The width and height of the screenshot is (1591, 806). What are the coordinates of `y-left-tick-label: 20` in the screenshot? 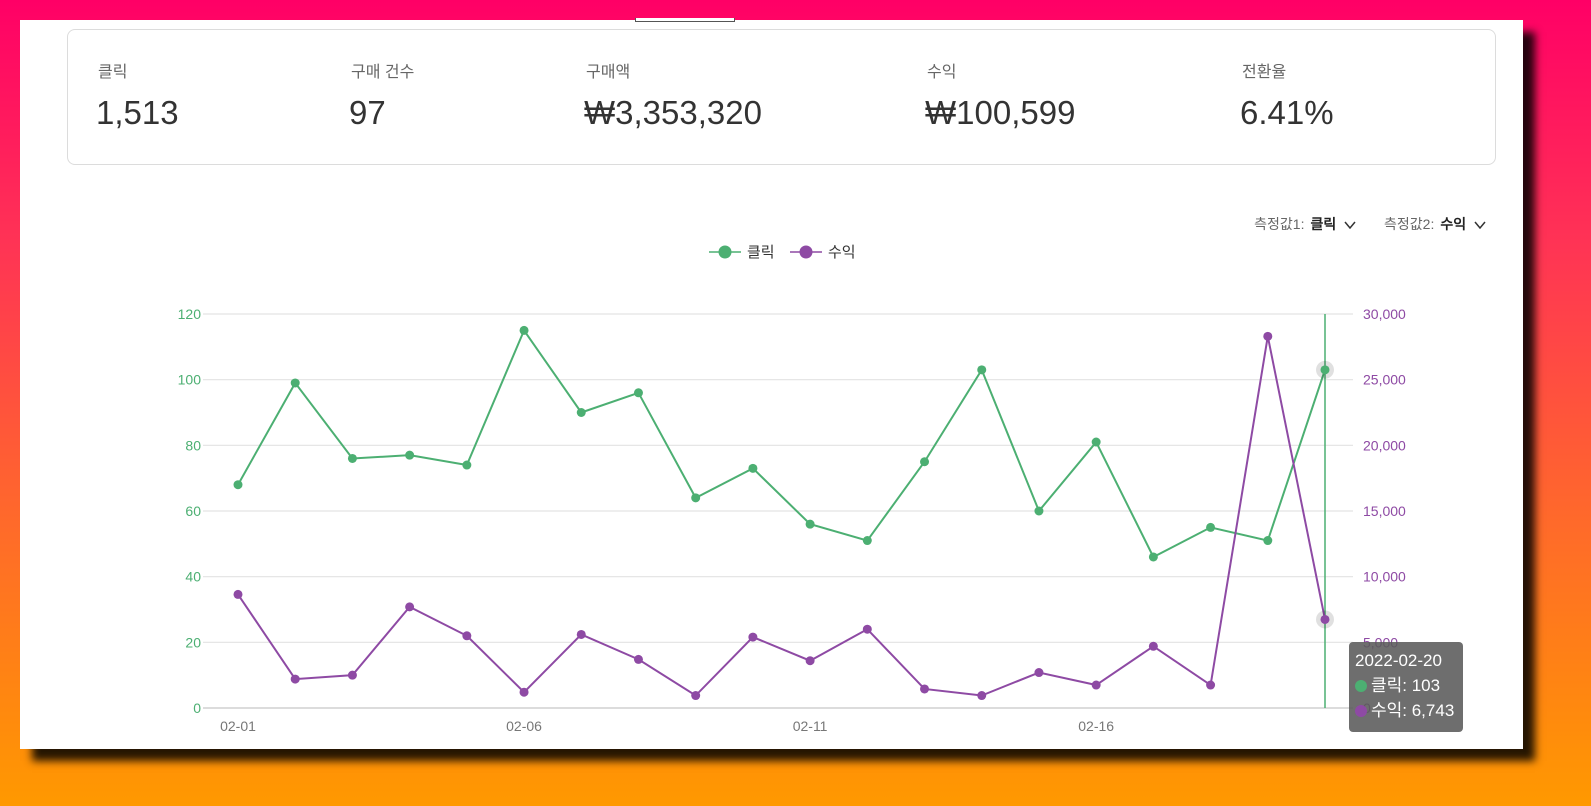 It's located at (193, 642).